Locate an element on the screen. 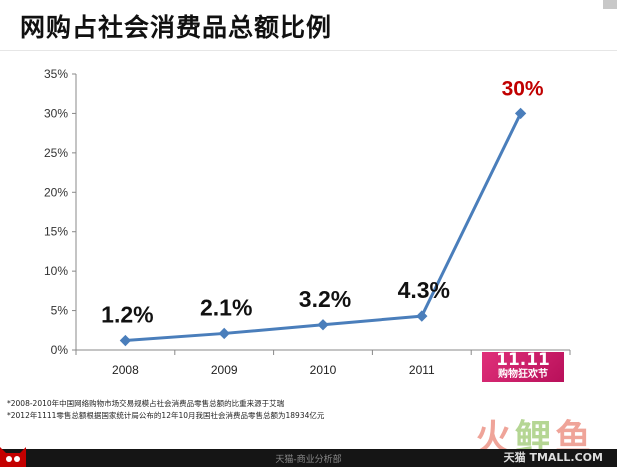 This screenshot has width=617, height=467. y-tick-label: 15% is located at coordinates (56, 232).